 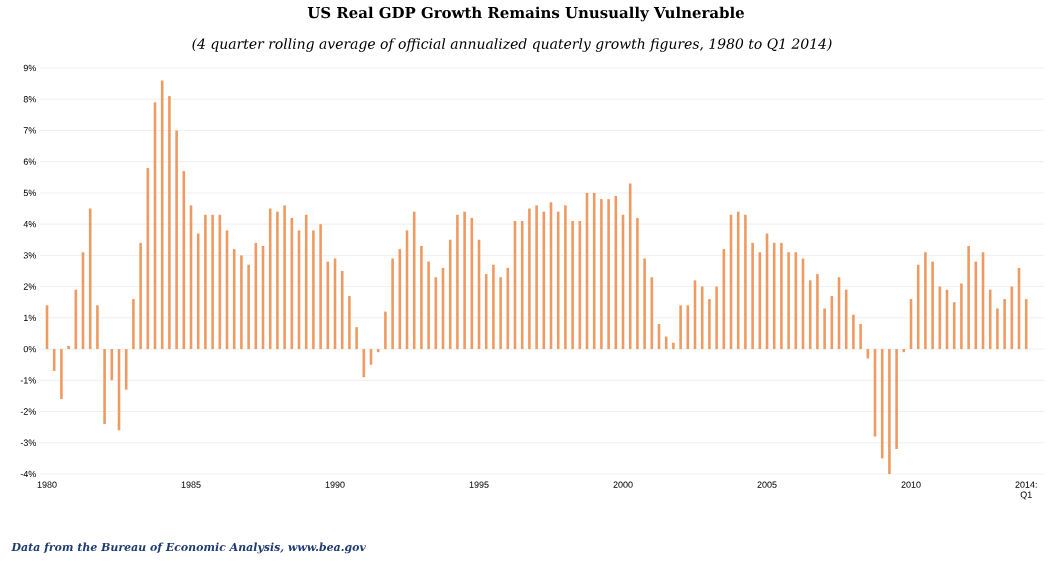 What do you see at coordinates (47, 484) in the screenshot?
I see `x-tick-label: 1980` at bounding box center [47, 484].